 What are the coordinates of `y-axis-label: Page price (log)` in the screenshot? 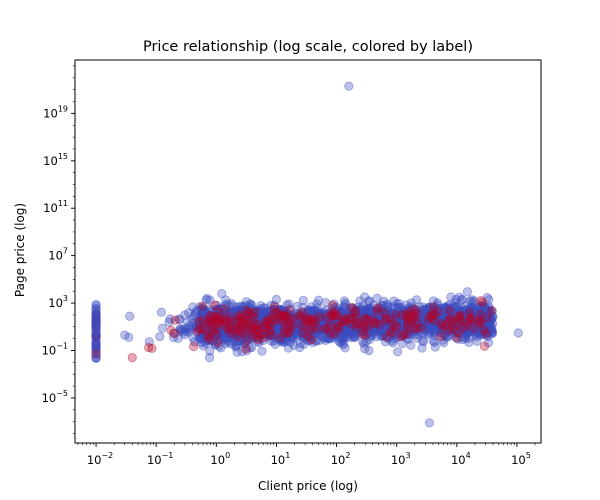 It's located at (20, 250).